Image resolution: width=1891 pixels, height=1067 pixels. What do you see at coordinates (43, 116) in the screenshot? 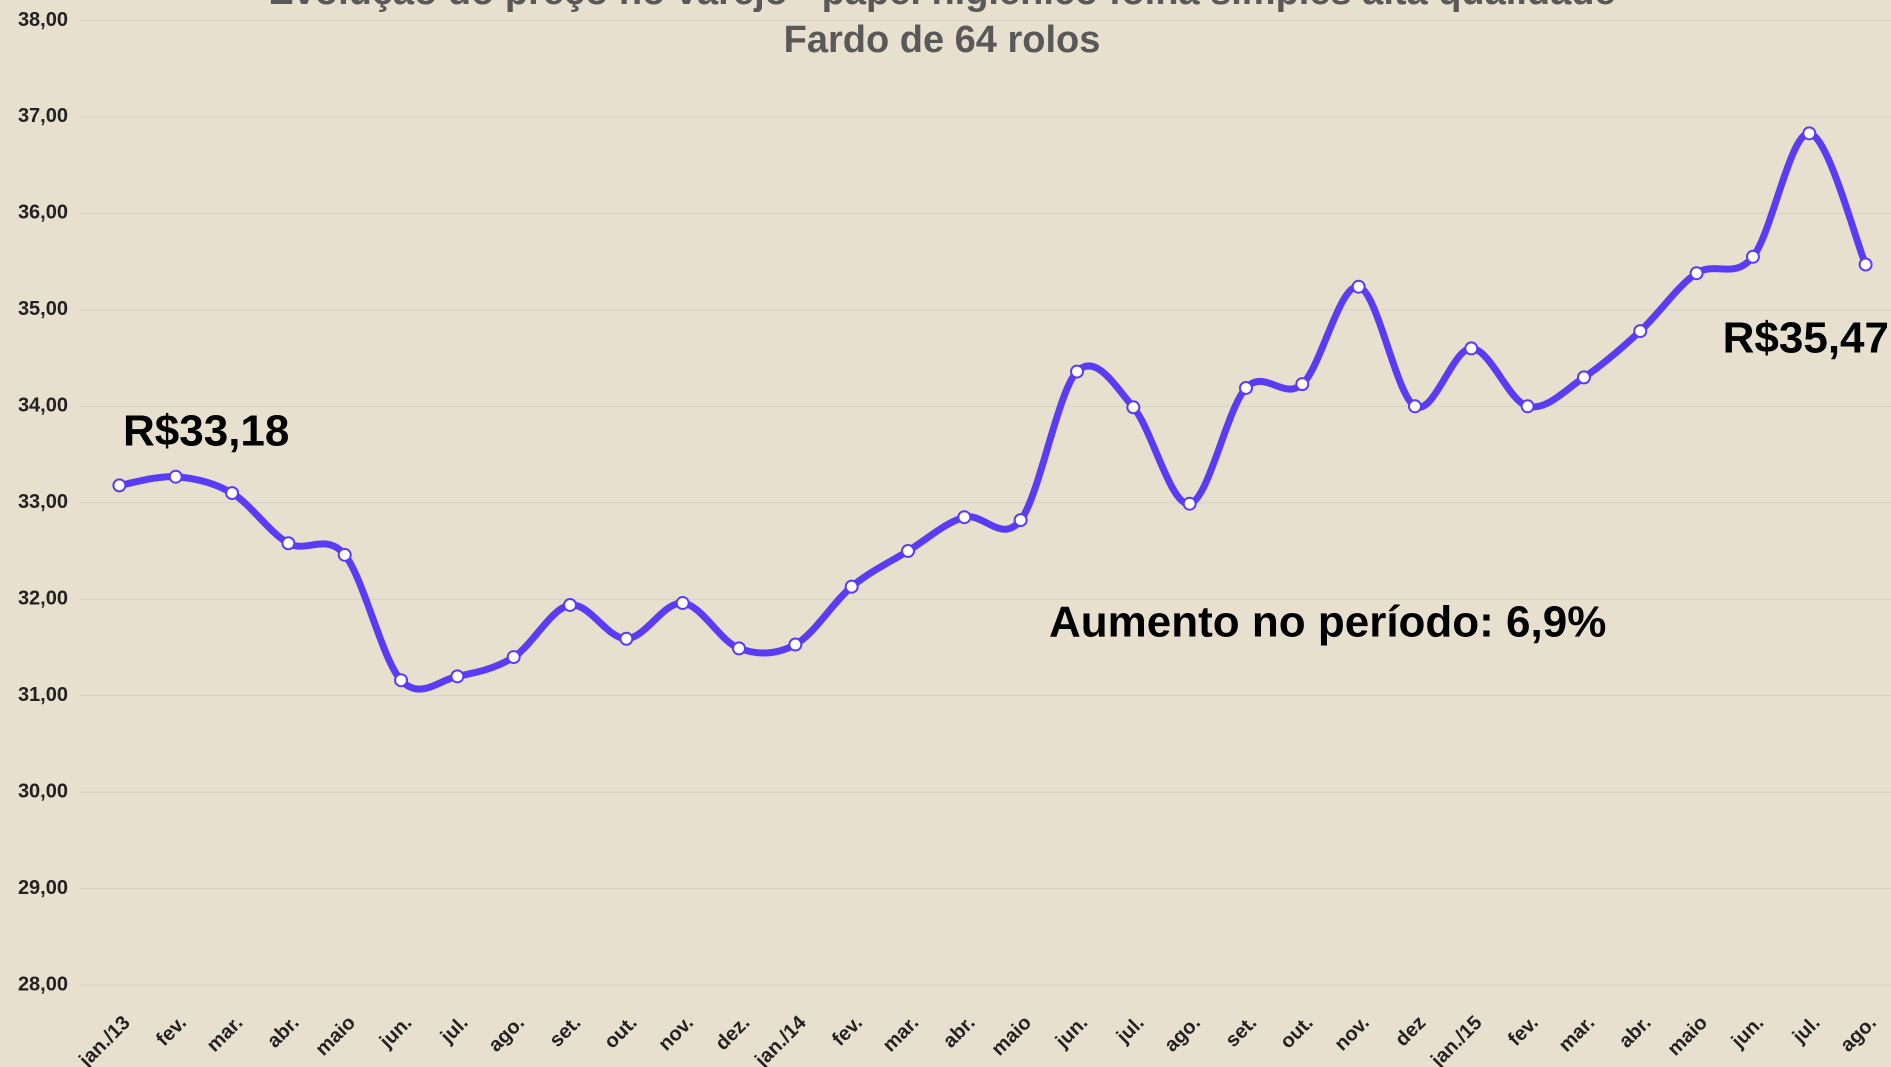
I see `y-tick-label: 37,00` at bounding box center [43, 116].